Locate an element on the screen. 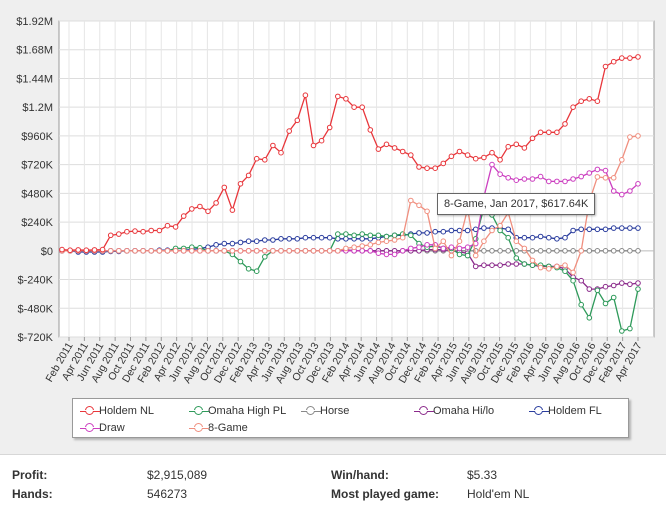  legend-item: 8-Game is located at coordinates (218, 428).